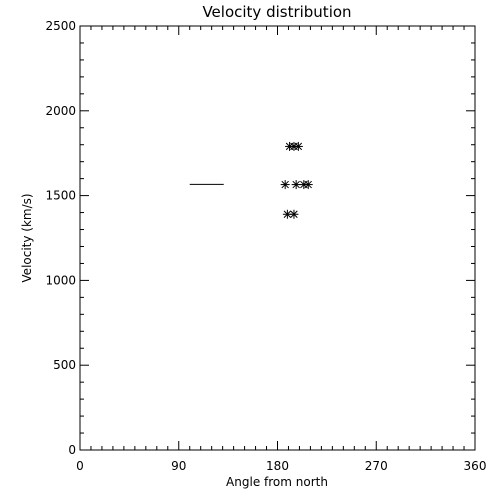 The width and height of the screenshot is (500, 500). I want to click on data-points, so click(296, 180).